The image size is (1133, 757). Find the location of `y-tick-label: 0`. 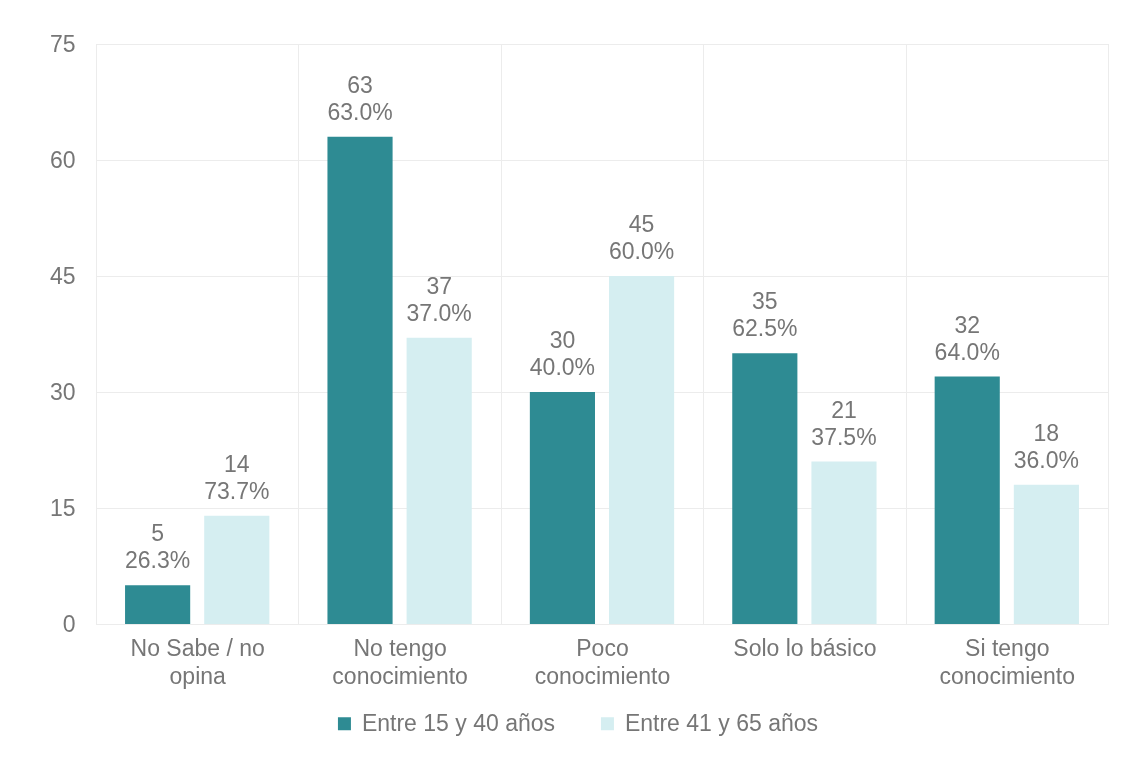

y-tick-label: 0 is located at coordinates (69, 623).